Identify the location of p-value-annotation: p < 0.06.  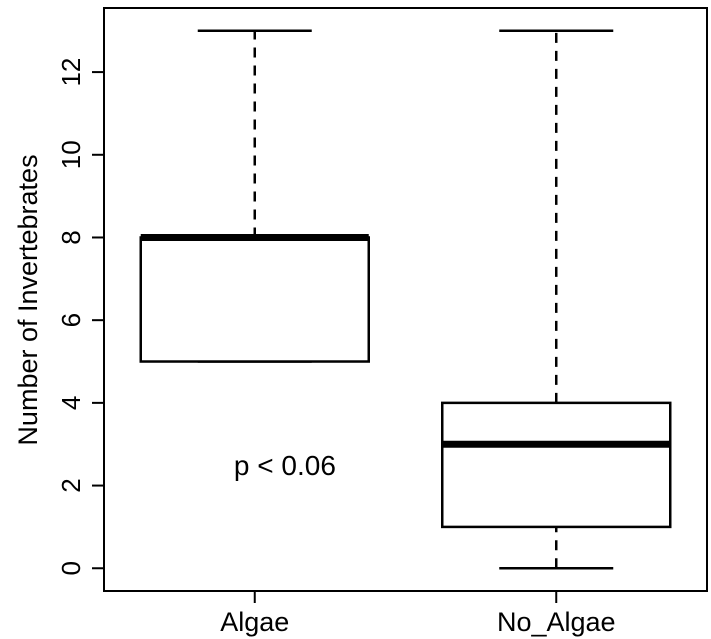
(285, 465).